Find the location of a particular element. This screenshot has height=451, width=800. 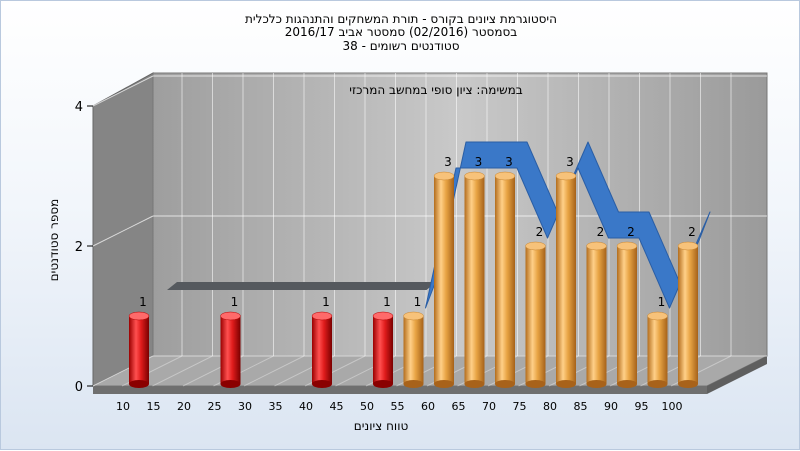

ribbon-pass is located at coordinates (568, 225).